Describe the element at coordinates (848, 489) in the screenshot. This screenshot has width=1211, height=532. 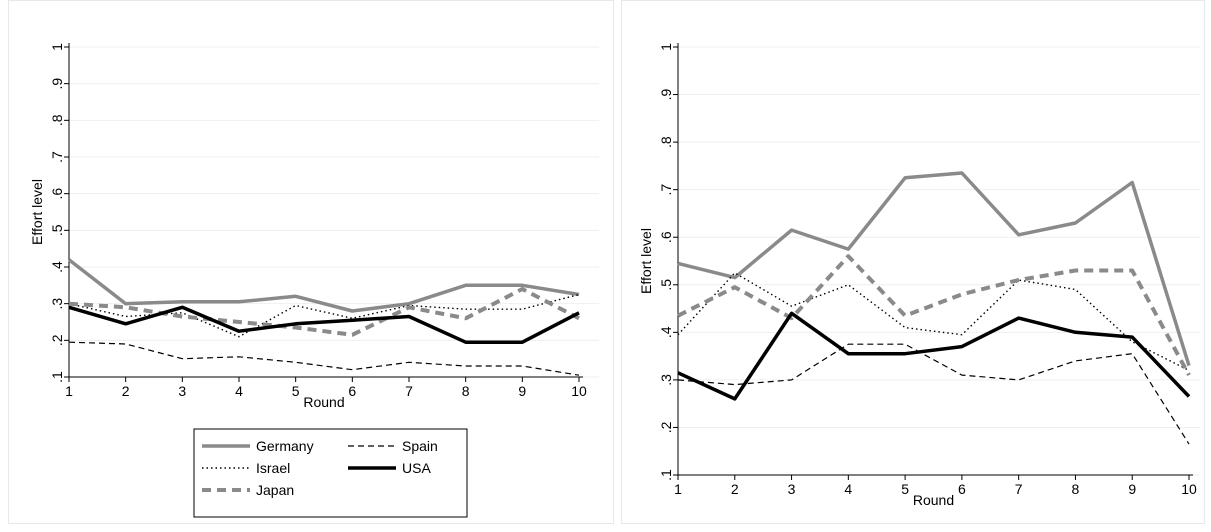
I see `c1-x-tick-label: 4` at that location.